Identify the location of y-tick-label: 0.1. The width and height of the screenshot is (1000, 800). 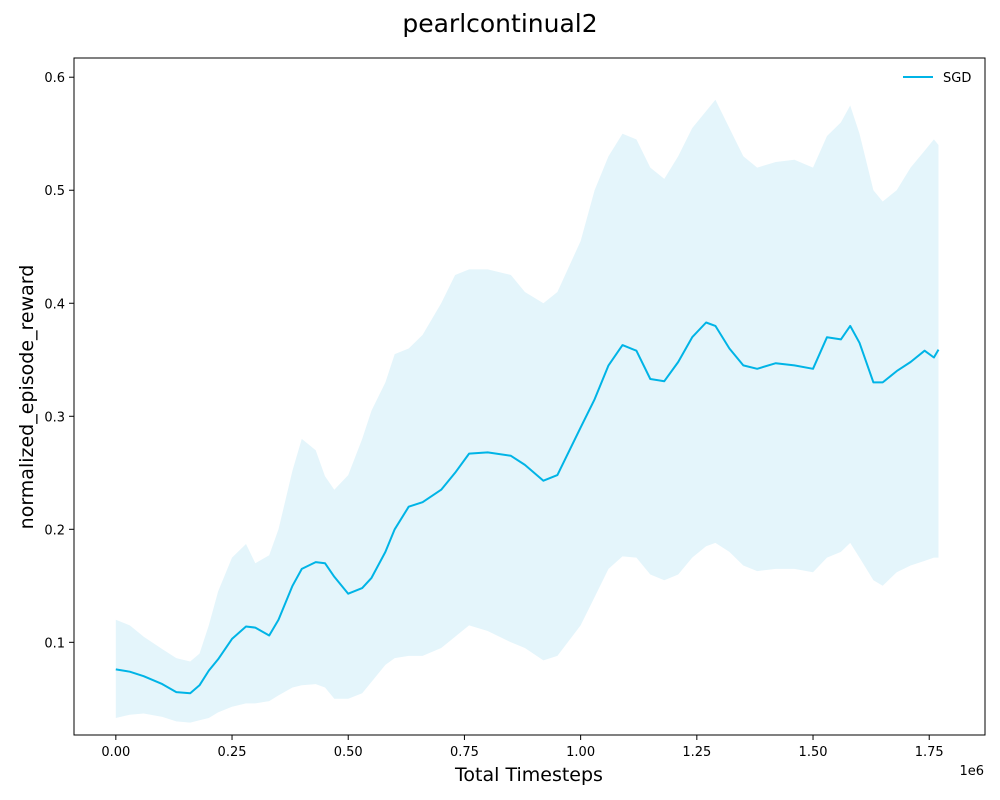
(54, 643).